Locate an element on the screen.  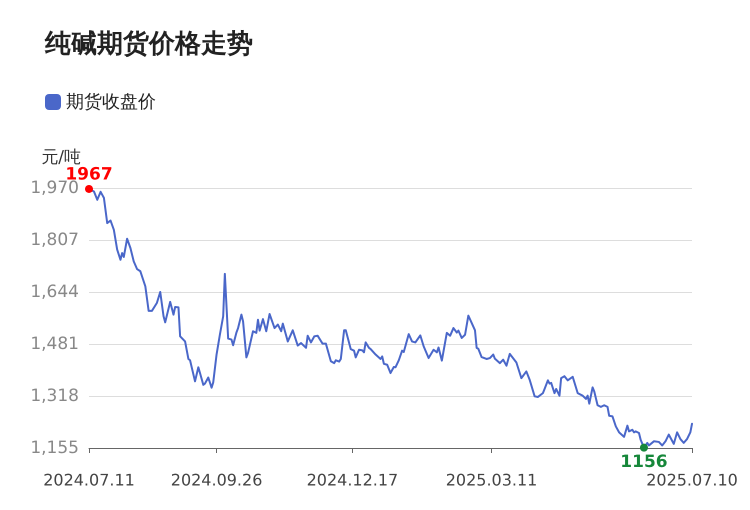
y-tick-label: 1,807 is located at coordinates (54, 240).